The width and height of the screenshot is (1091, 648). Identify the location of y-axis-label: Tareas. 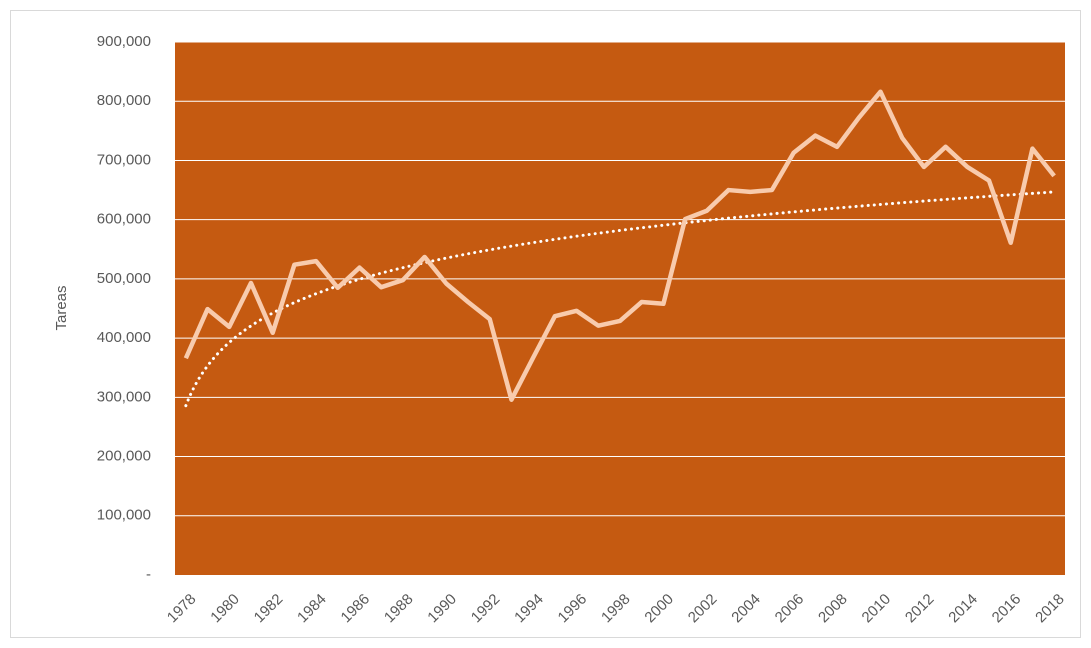
(61, 307).